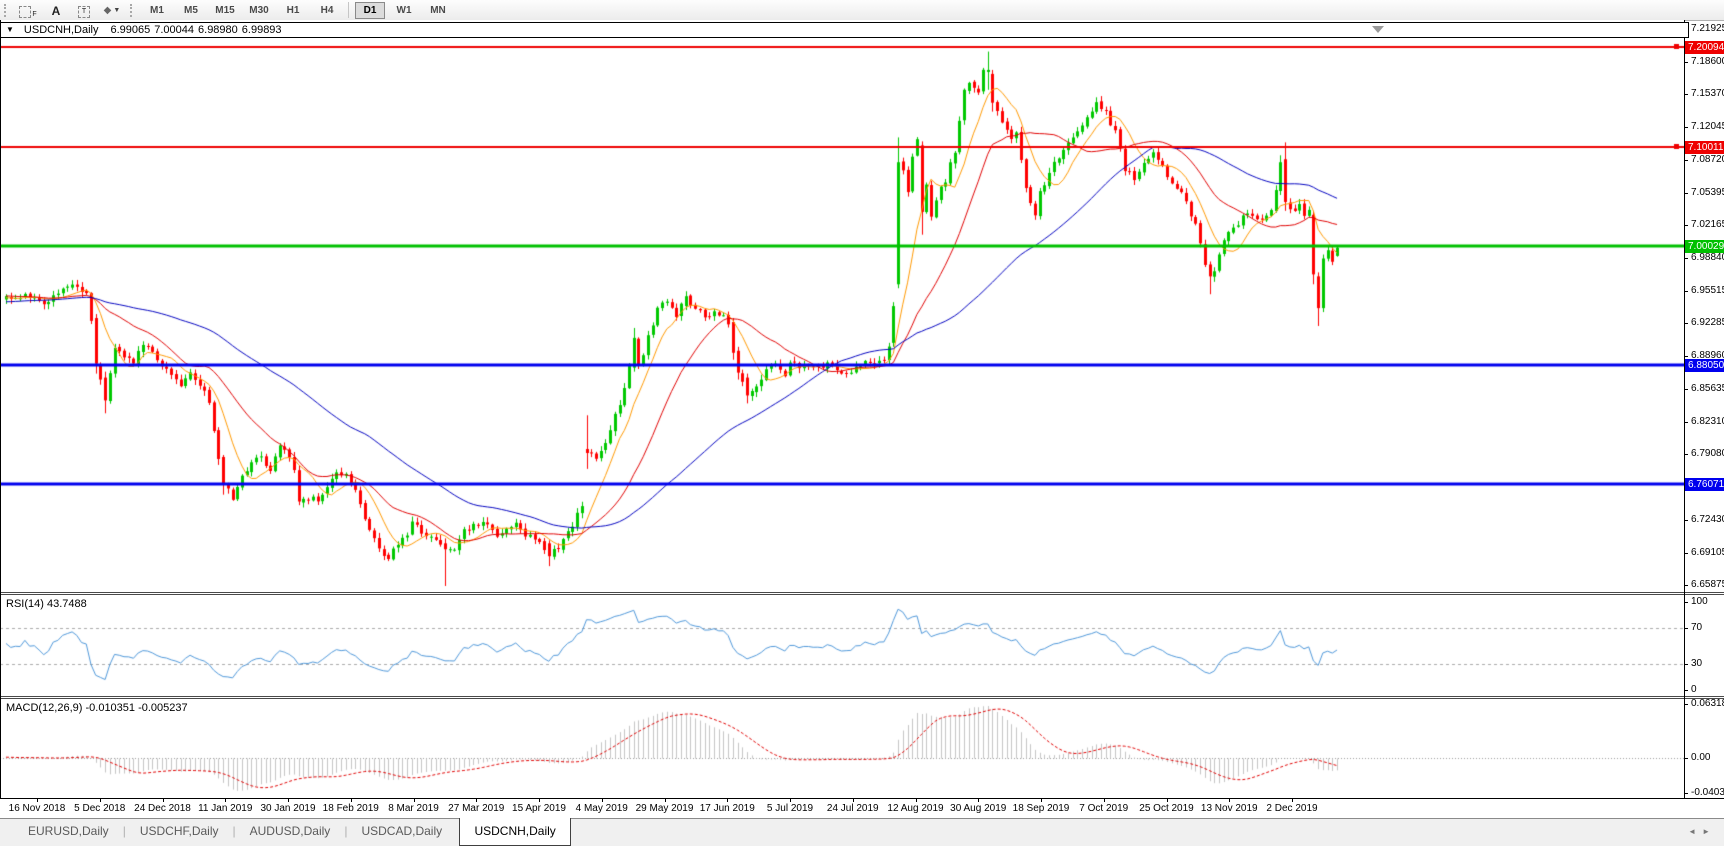  What do you see at coordinates (1378, 29) in the screenshot?
I see `chart-shift-marker-icon` at bounding box center [1378, 29].